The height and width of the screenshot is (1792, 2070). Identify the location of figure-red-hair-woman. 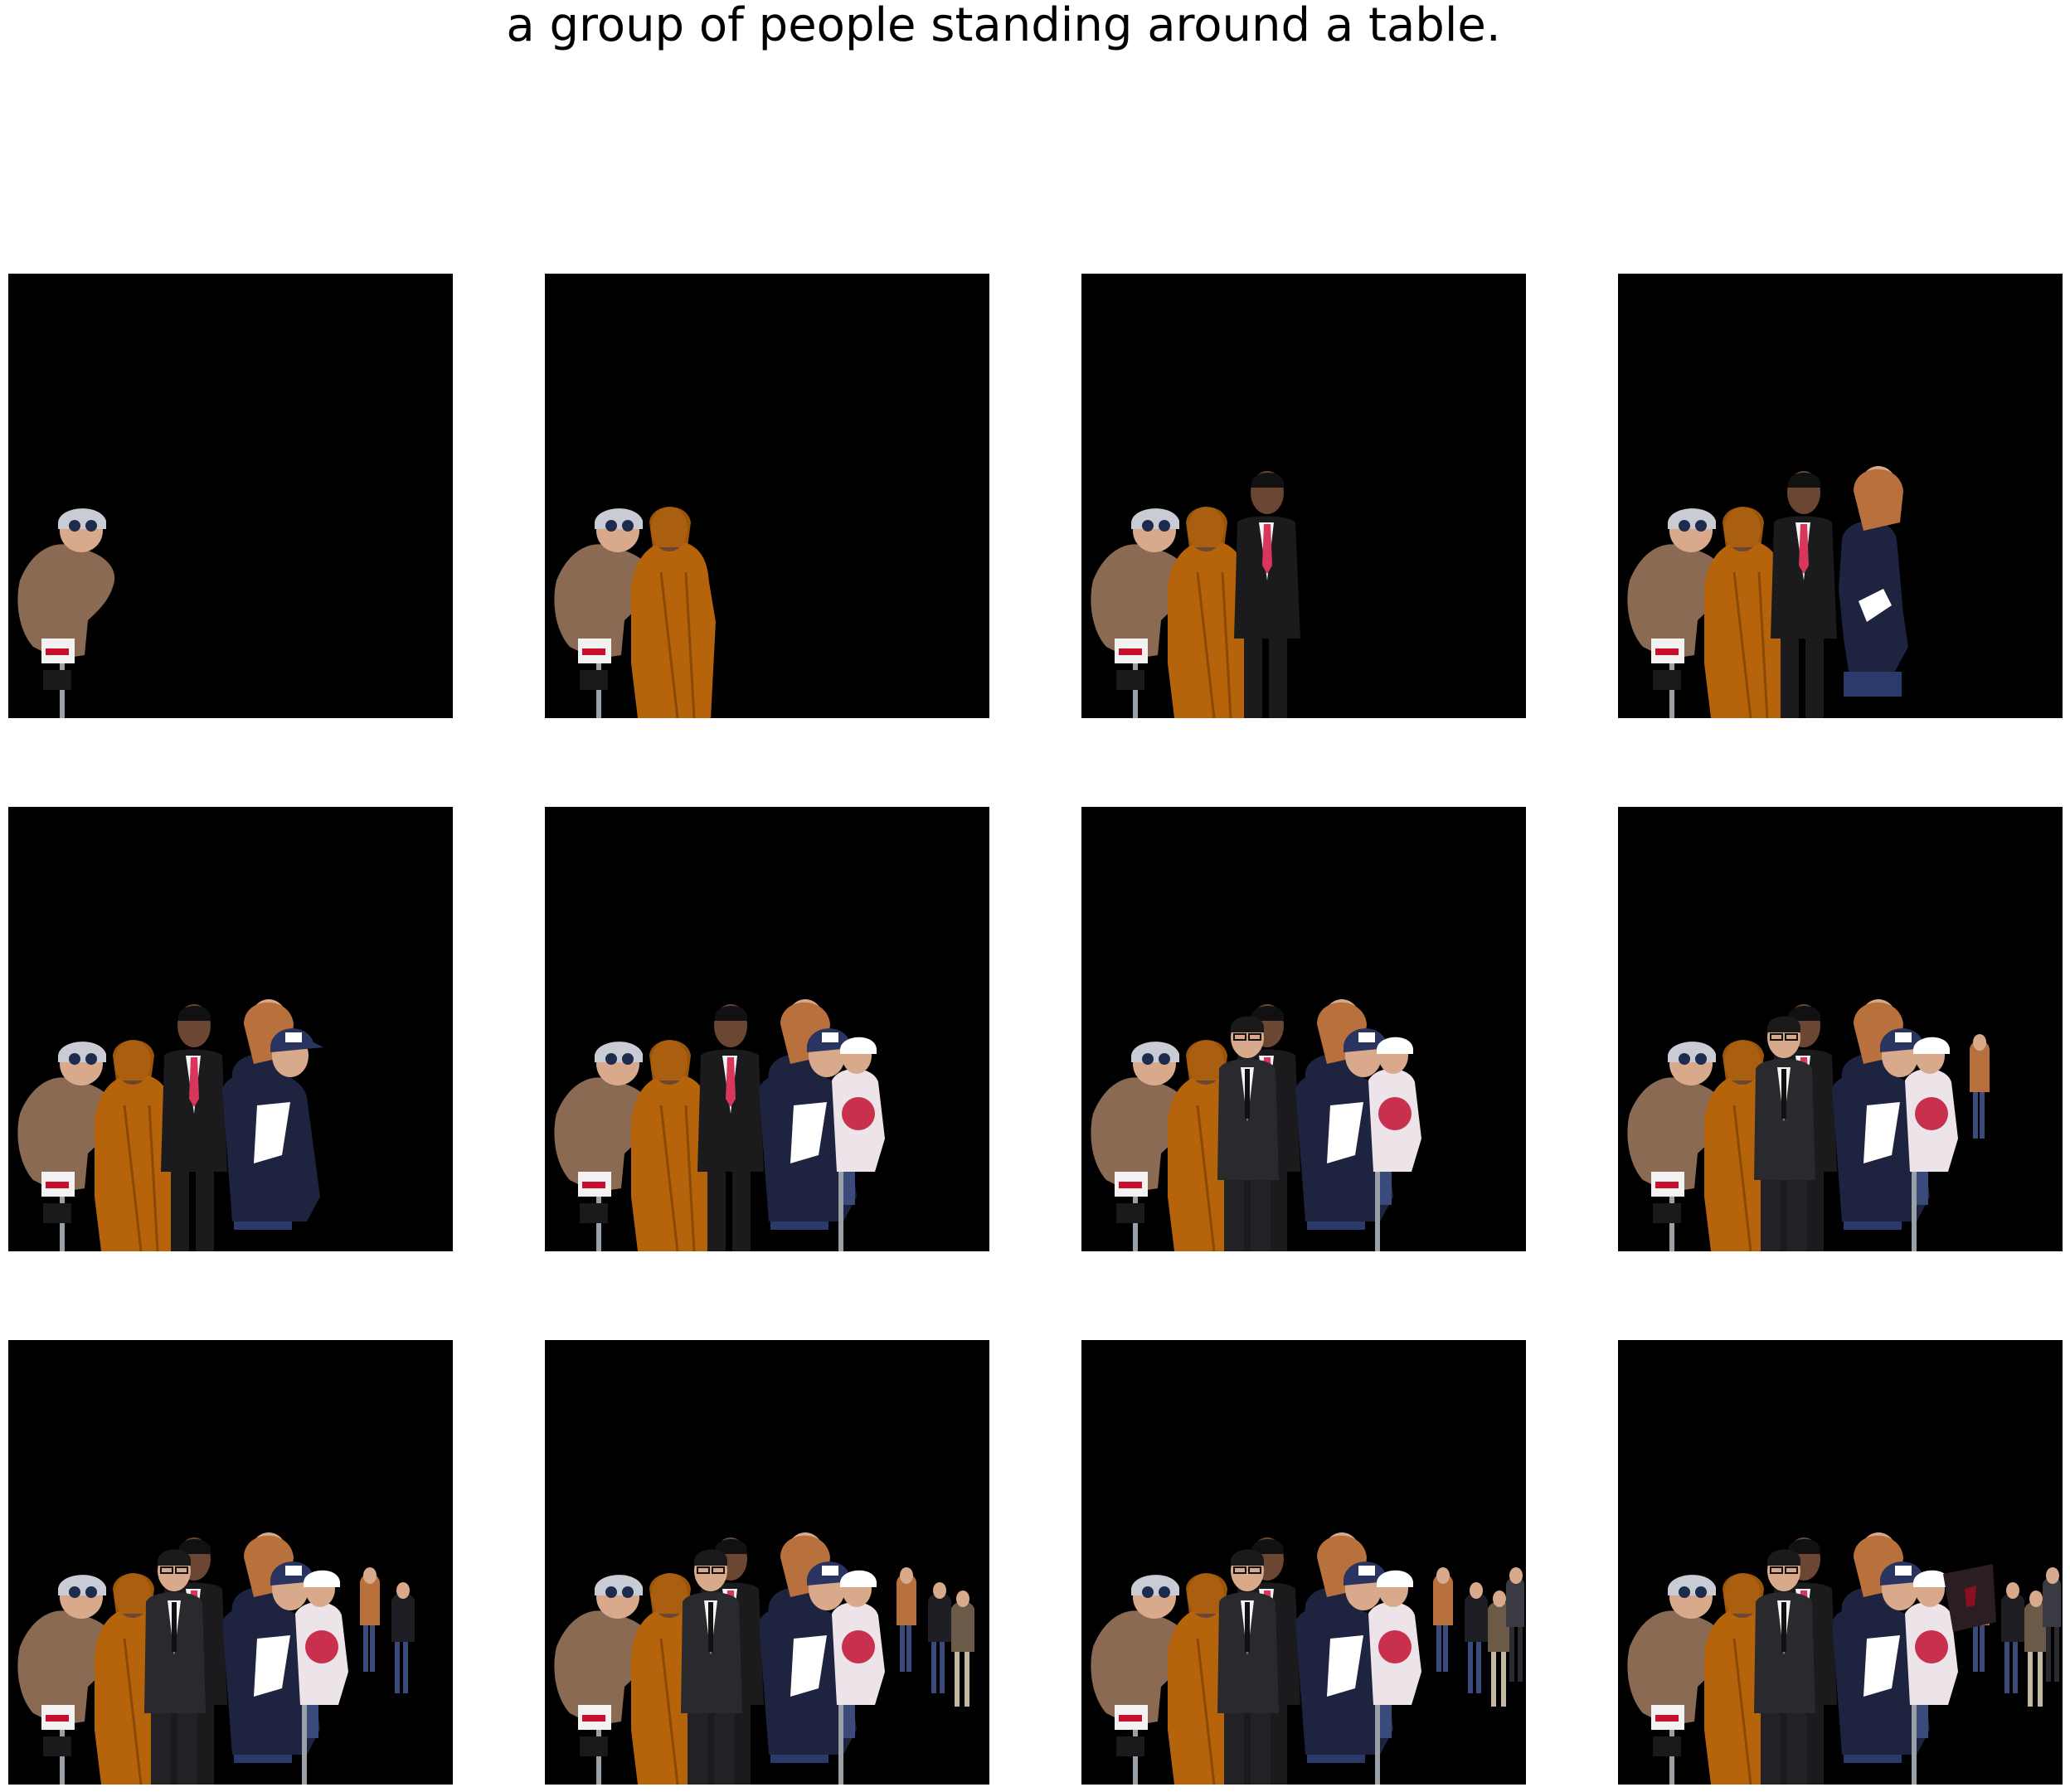
(1874, 582).